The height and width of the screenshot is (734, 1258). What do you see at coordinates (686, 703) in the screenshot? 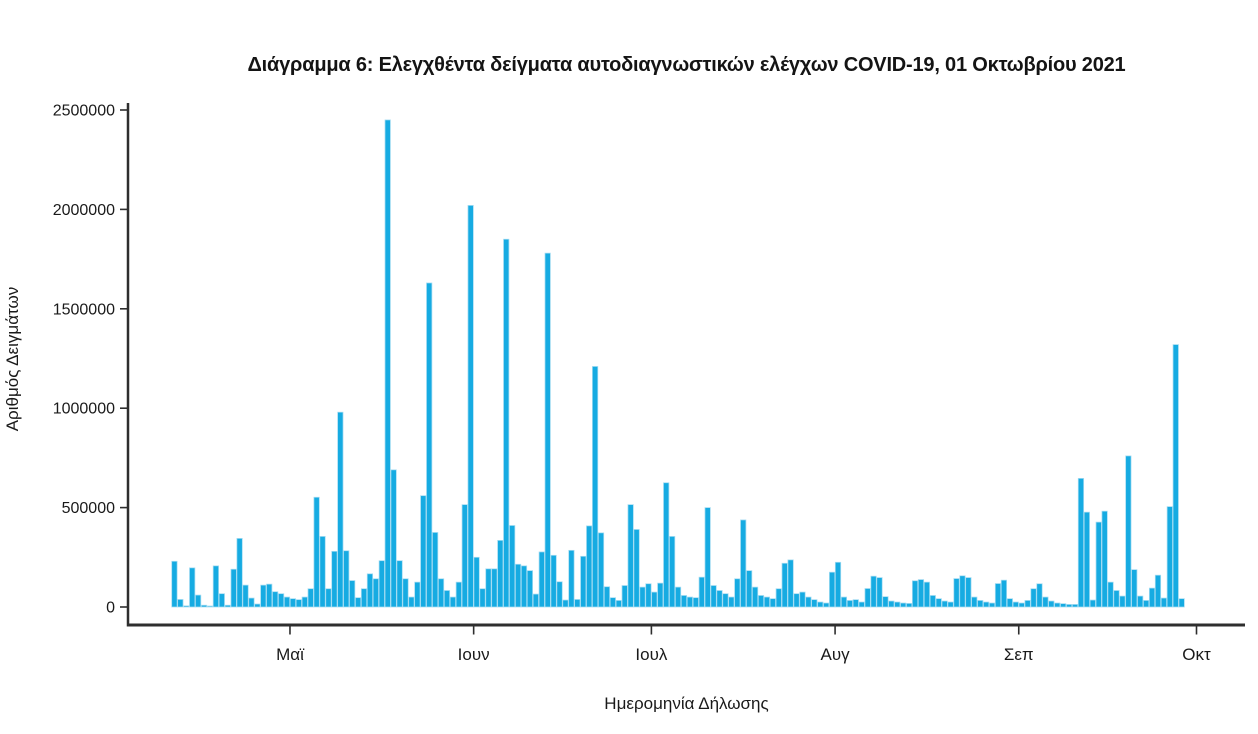
I see `x-axis-label: Ημερομηνία Δήλωσης` at bounding box center [686, 703].